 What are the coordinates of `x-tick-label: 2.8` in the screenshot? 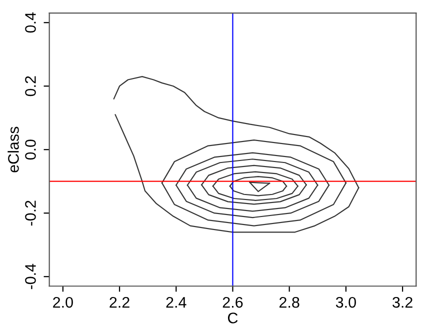 It's located at (289, 302).